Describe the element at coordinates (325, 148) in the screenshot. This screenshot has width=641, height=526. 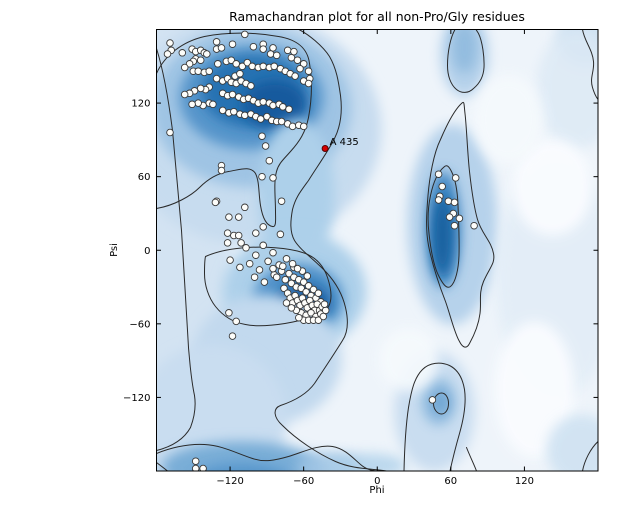
I see `outlier-point` at that location.